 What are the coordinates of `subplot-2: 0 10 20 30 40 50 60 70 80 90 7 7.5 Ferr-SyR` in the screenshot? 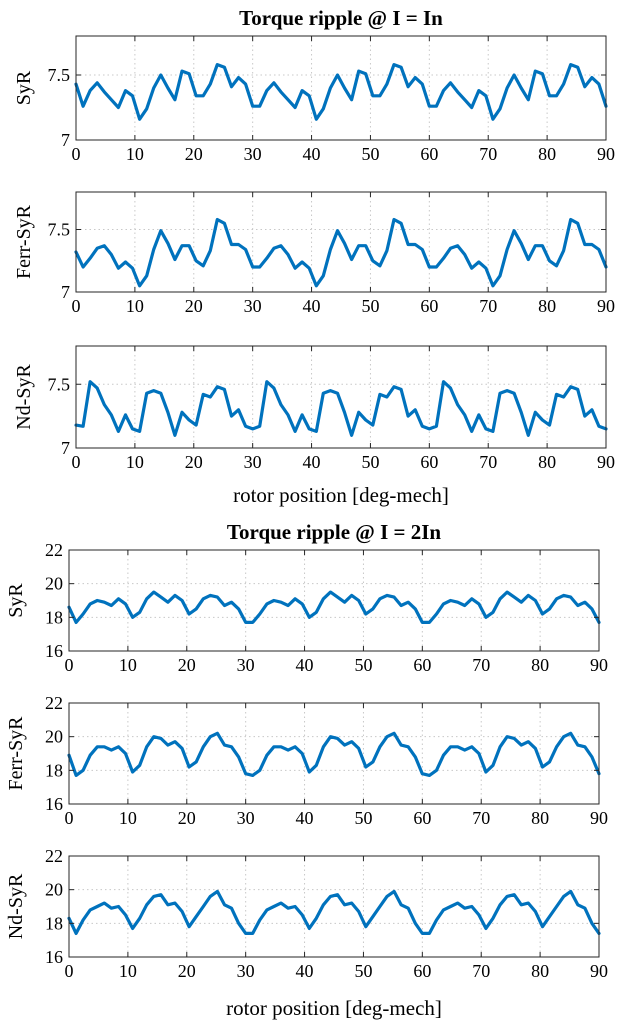 It's located at (314, 253).